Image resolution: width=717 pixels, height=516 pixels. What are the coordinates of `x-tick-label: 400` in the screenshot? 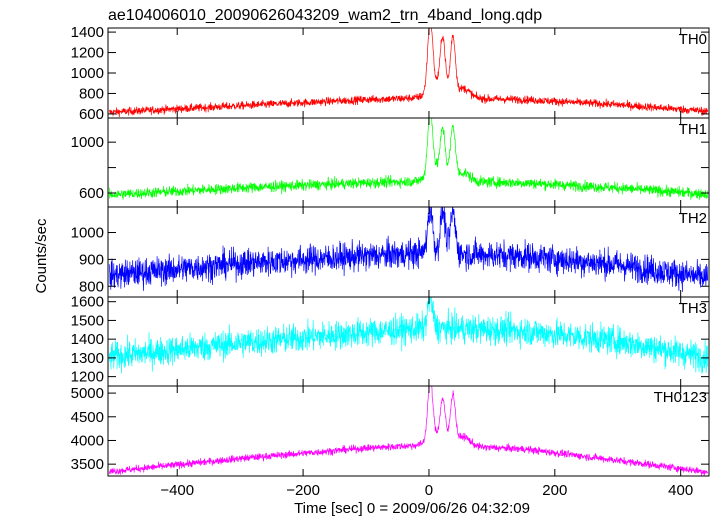 It's located at (680, 490).